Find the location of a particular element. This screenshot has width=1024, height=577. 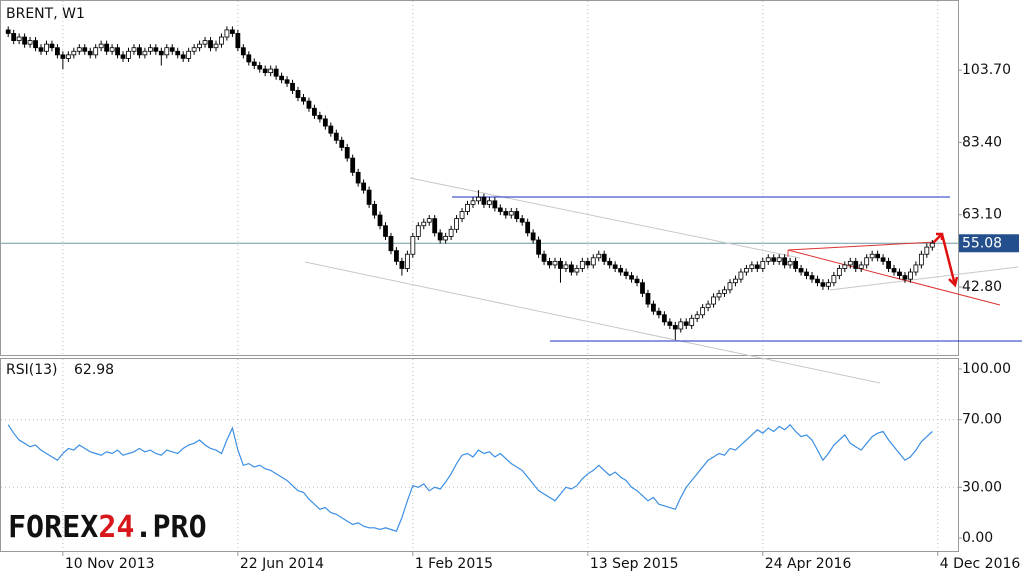

current-price-label: 55.08 is located at coordinates (982, 243).